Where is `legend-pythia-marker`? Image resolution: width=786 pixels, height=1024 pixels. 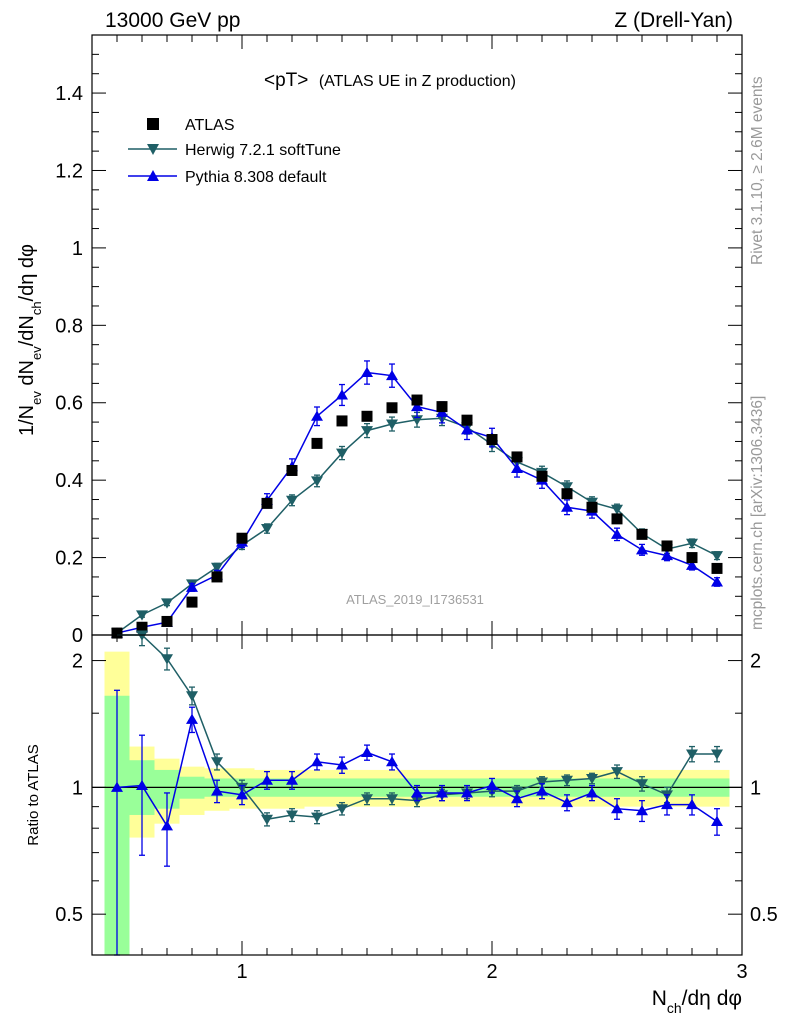
legend-pythia-marker is located at coordinates (153, 175).